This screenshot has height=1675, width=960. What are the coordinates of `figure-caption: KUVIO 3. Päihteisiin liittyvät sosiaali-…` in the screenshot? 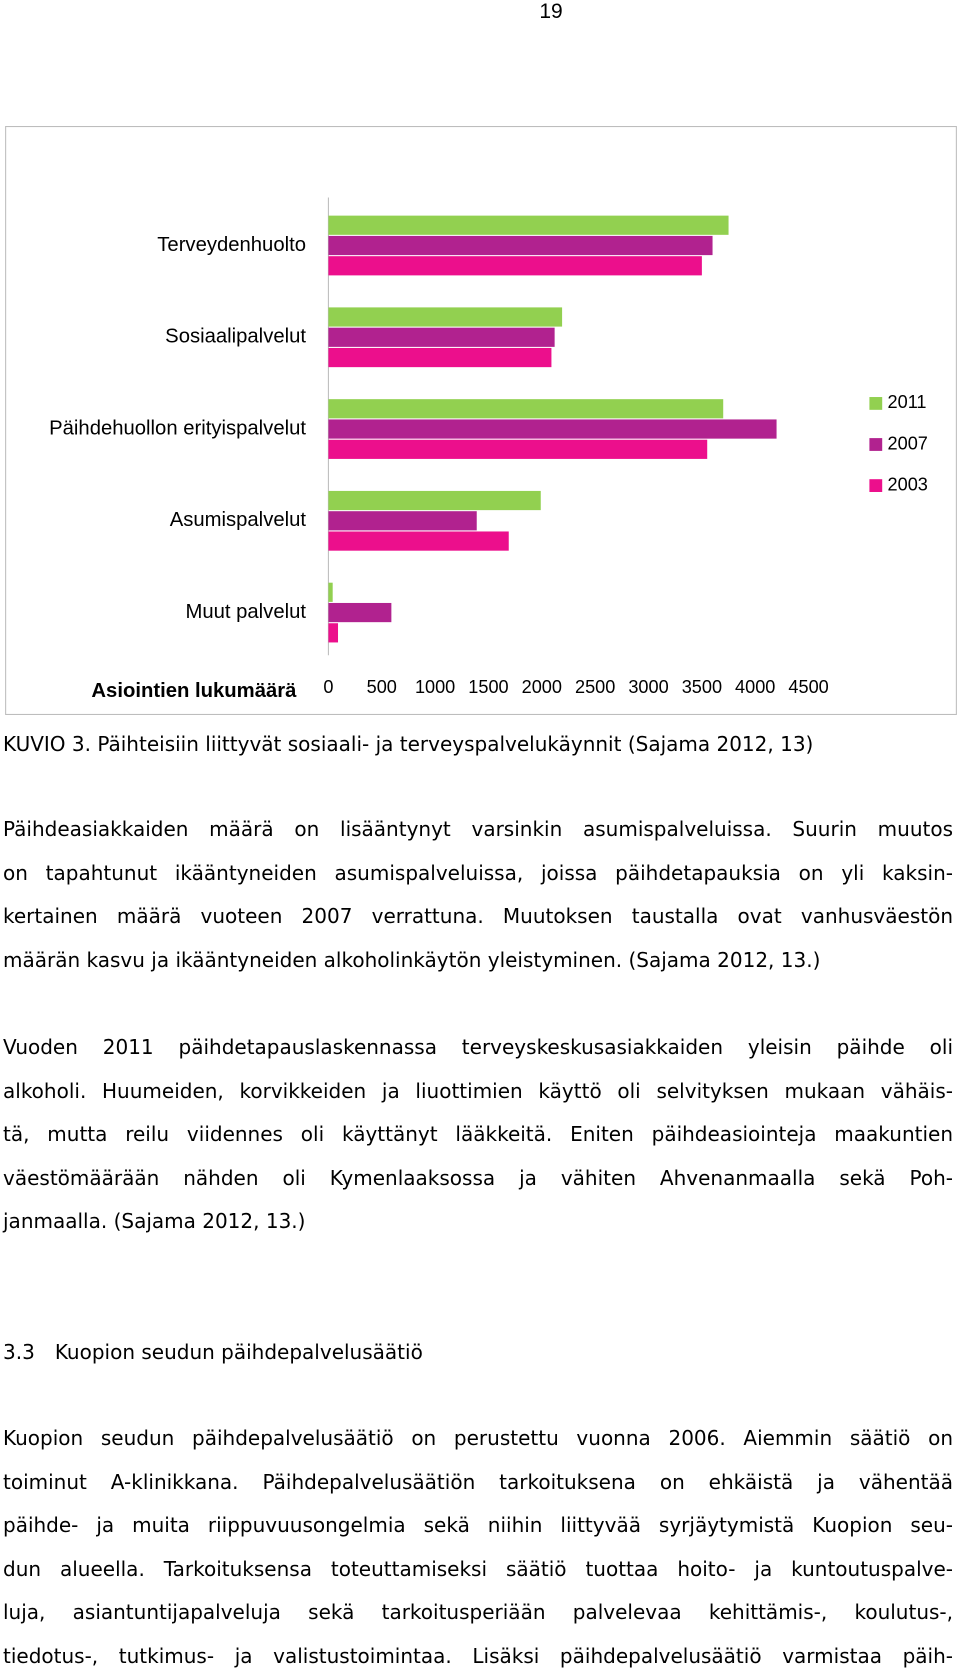 It's located at (408, 744).